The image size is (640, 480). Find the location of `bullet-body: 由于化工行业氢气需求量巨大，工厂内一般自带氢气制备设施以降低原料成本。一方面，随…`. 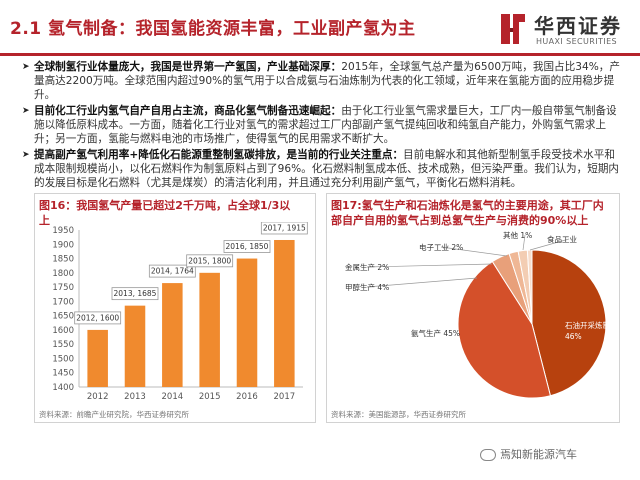

bullet-body: 由于化工行业氢气需求量巨大，工厂内一般自带氢气制备设施以降低原料成本。一方面，随… is located at coordinates (325, 125).